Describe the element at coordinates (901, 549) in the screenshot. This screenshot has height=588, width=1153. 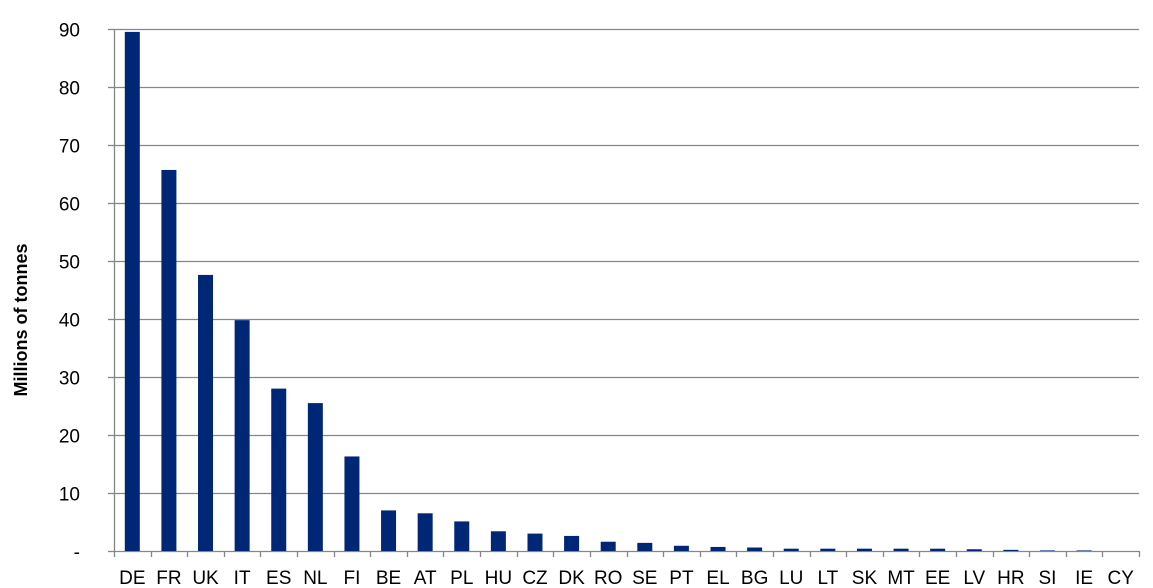
I see `bar-mt` at that location.